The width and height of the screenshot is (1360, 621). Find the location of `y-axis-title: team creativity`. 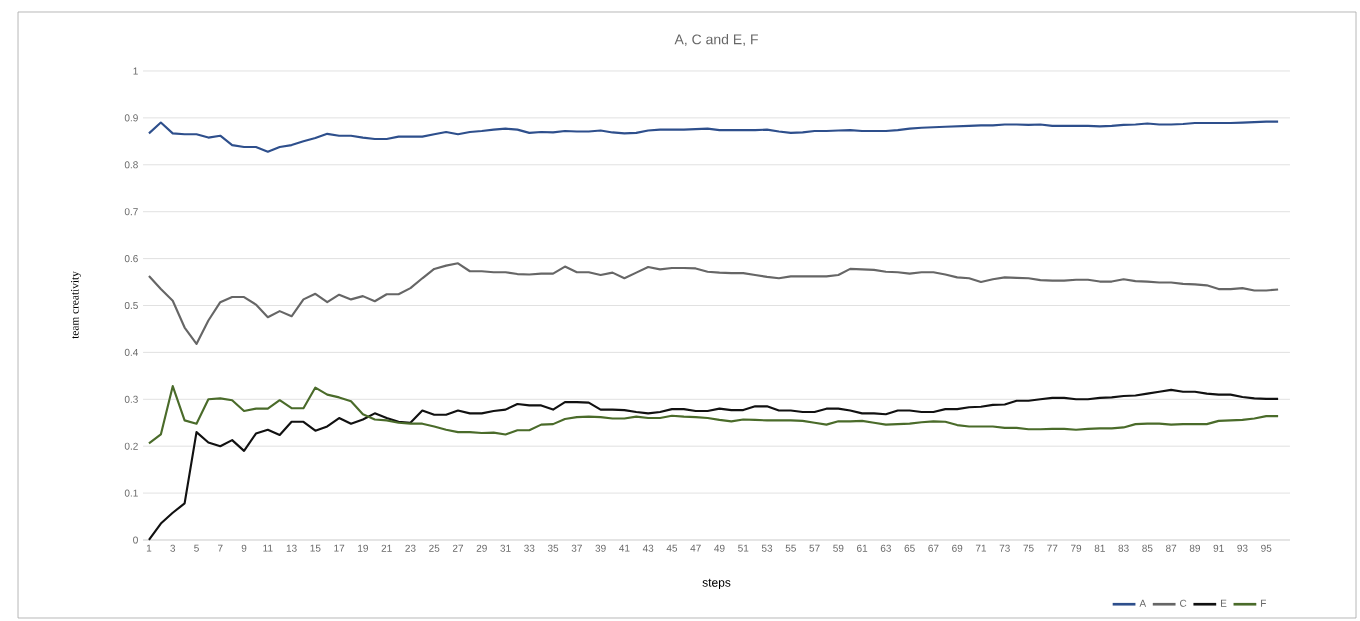

y-axis-title: team creativity is located at coordinates (76, 305).